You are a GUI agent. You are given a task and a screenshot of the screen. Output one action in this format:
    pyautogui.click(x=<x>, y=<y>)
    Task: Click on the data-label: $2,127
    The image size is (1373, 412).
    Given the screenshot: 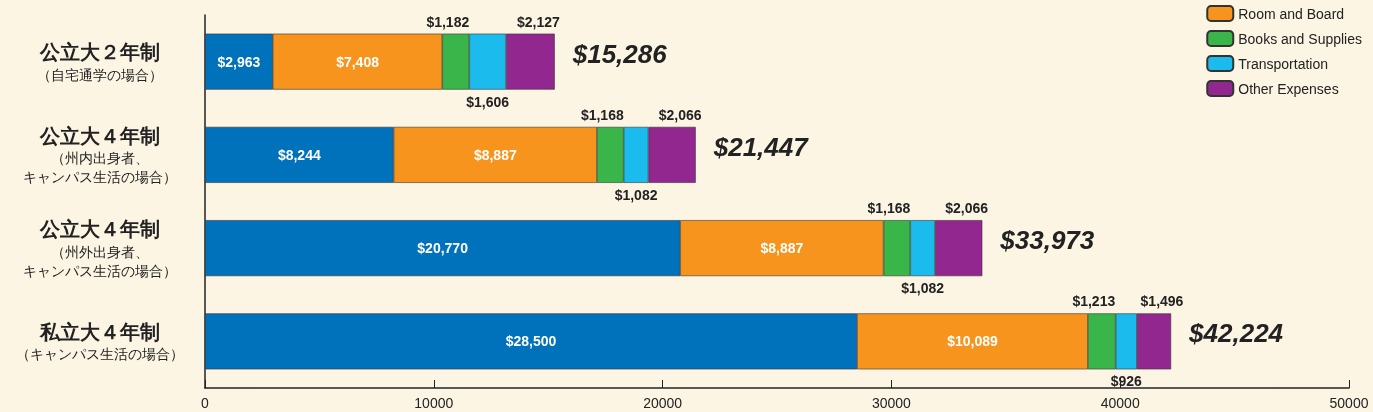 What is the action you would take?
    pyautogui.click(x=539, y=21)
    